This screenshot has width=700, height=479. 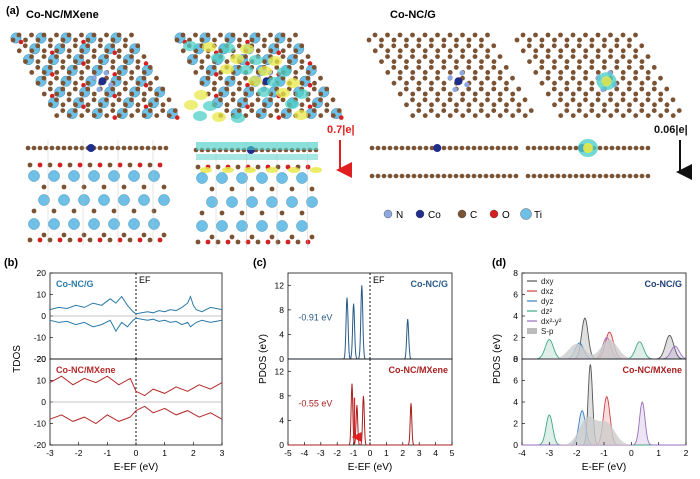 What do you see at coordinates (462, 214) in the screenshot?
I see `legend-atom-c-icon` at bounding box center [462, 214].